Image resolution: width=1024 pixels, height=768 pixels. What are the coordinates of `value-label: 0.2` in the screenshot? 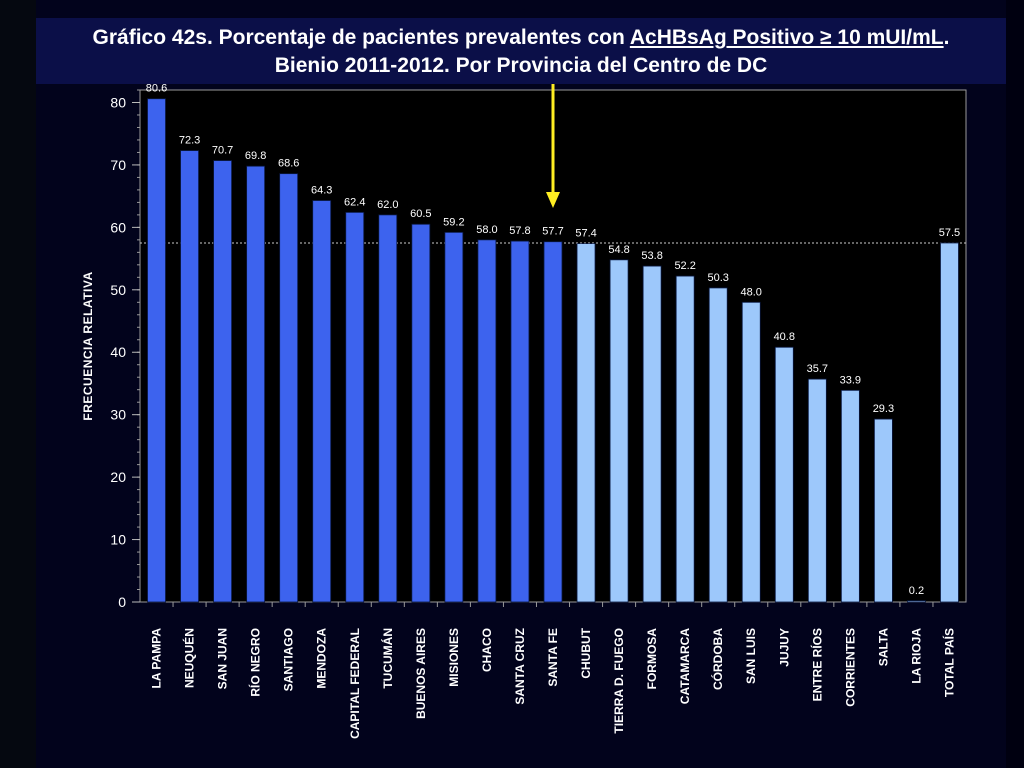 It's located at (916, 591).